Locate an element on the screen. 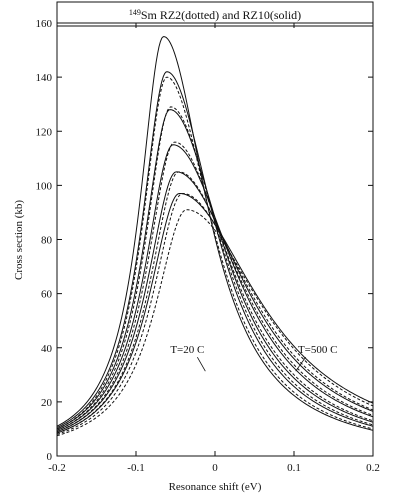  y-tick-label: 80 is located at coordinates (47, 241).